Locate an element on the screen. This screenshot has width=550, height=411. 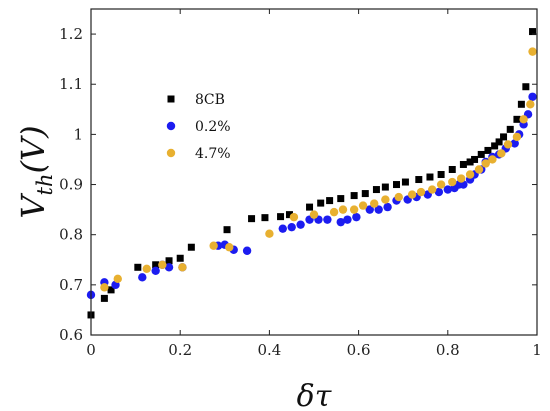
legend-label-0-2-: 0.2% is located at coordinates (213, 127).